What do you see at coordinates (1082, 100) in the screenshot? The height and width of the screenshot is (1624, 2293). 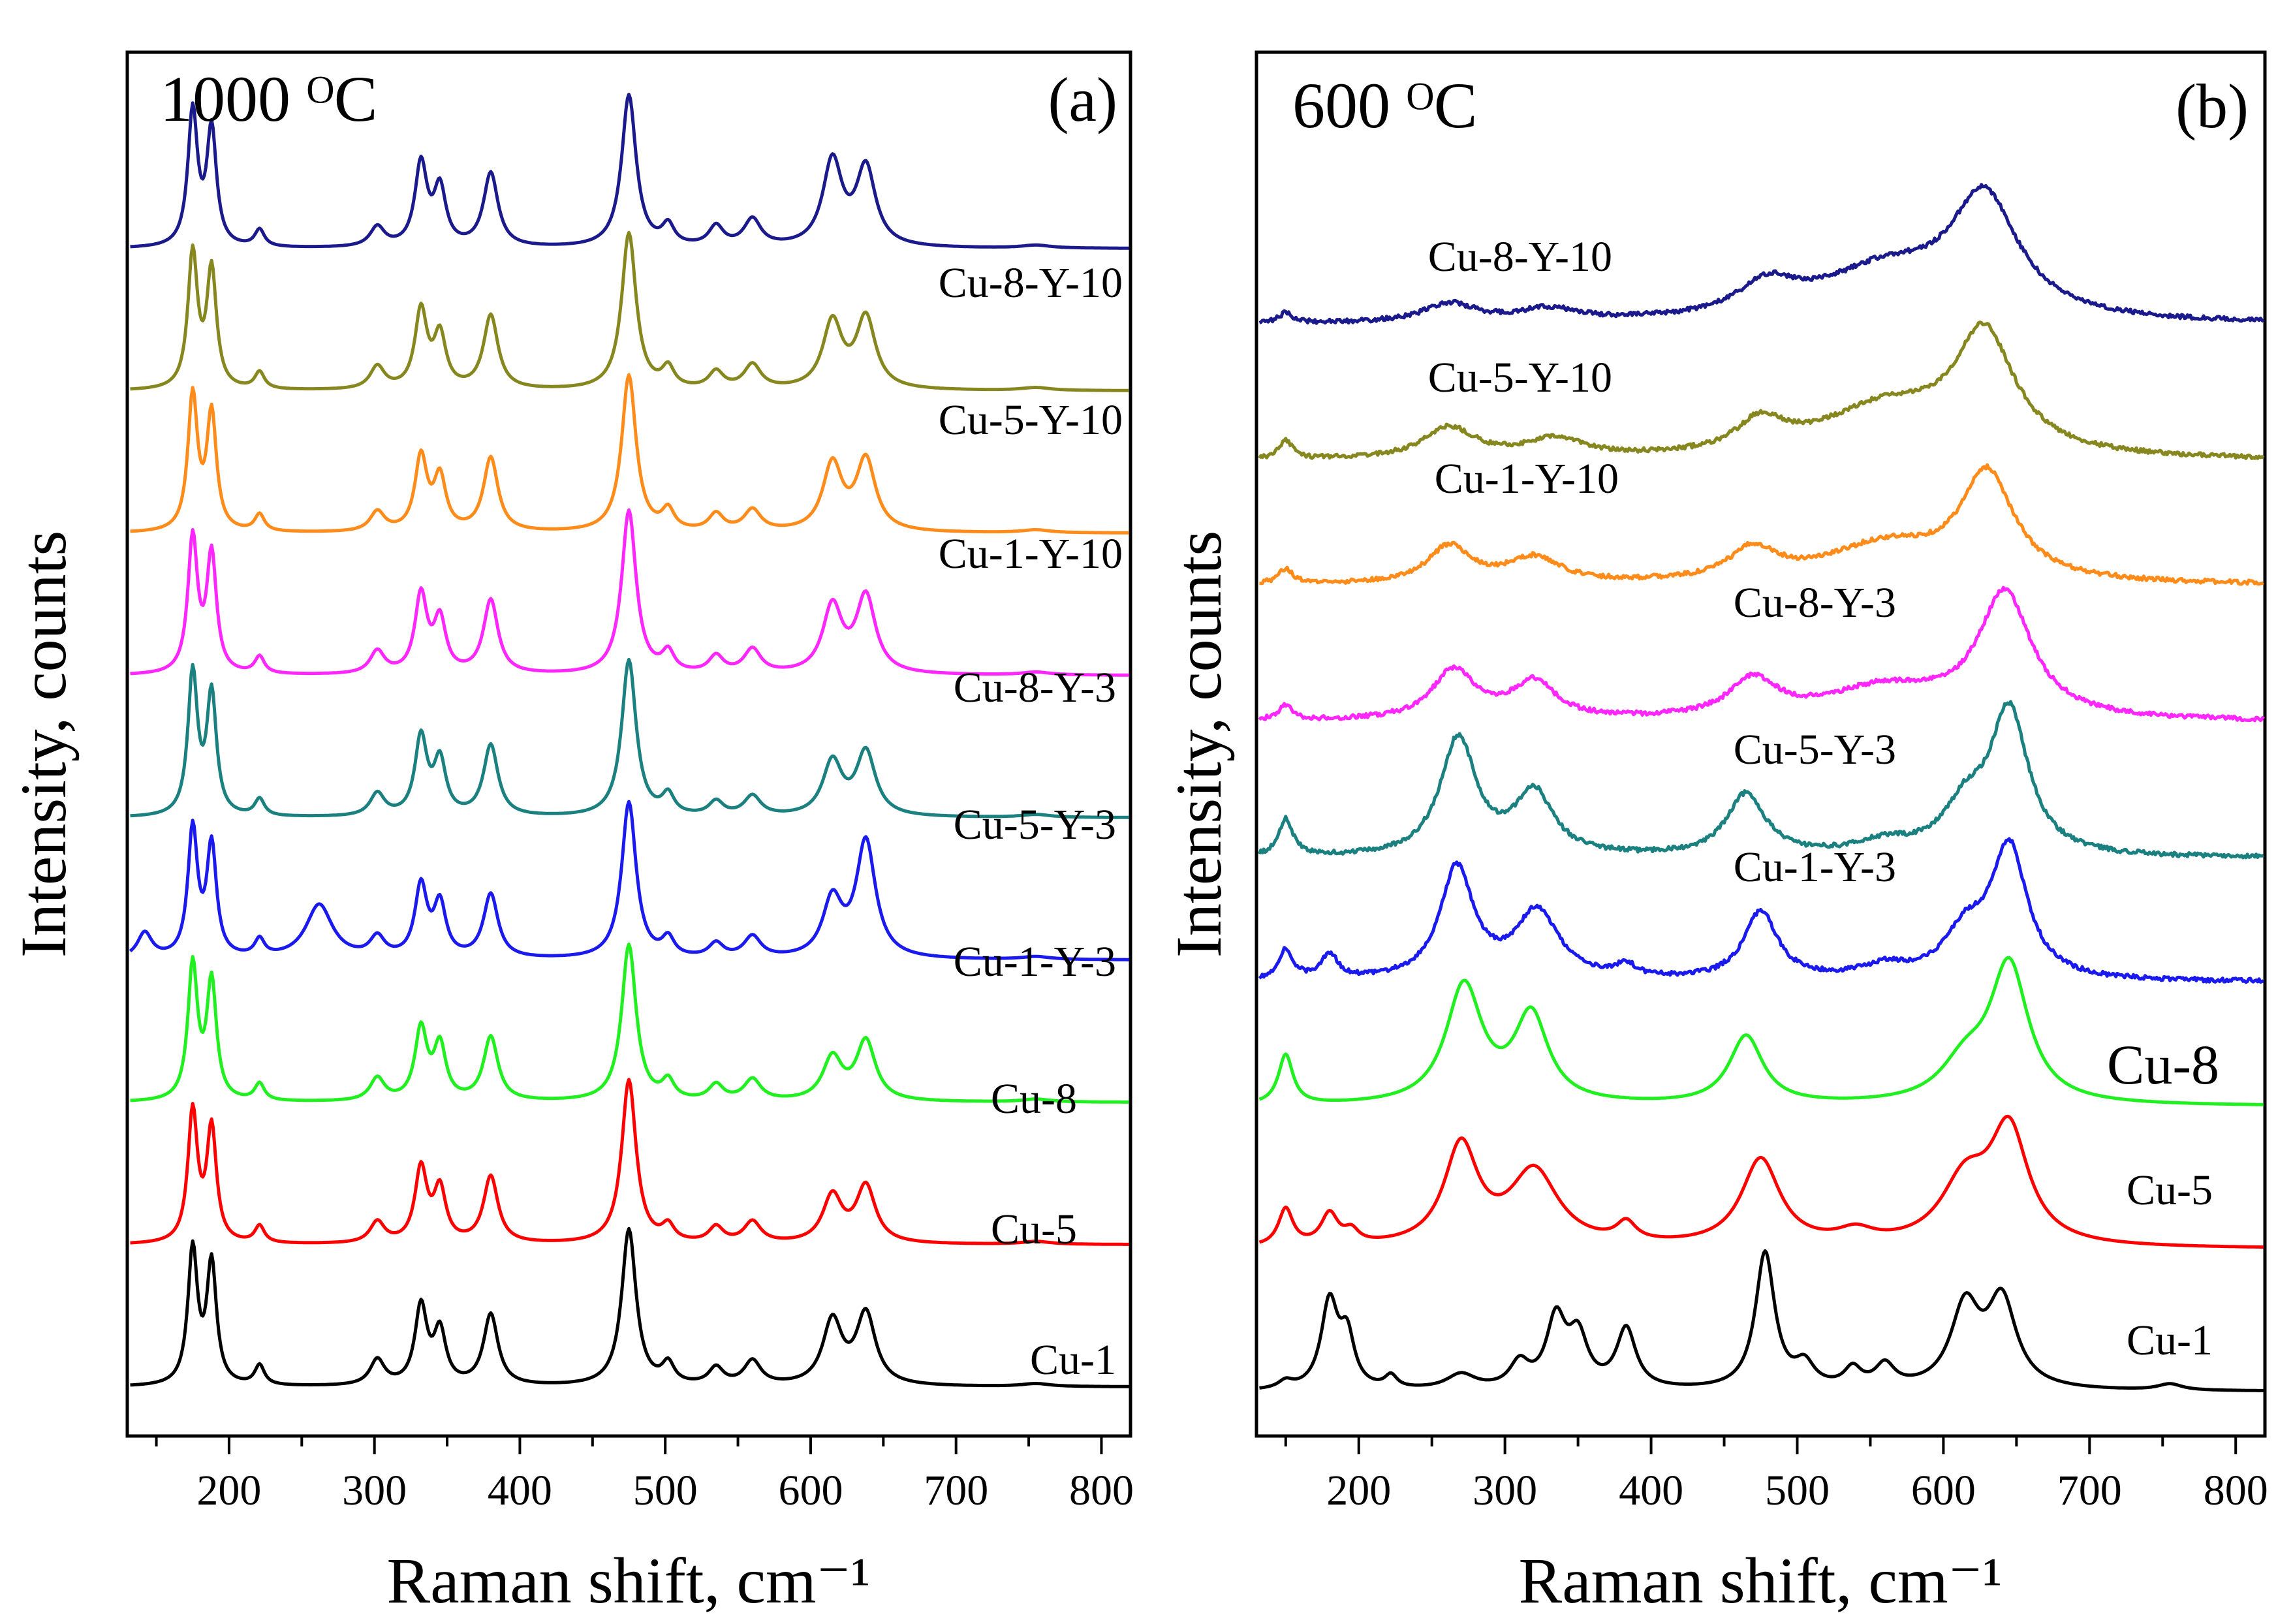 I see `panel-label-a: (a)` at bounding box center [1082, 100].